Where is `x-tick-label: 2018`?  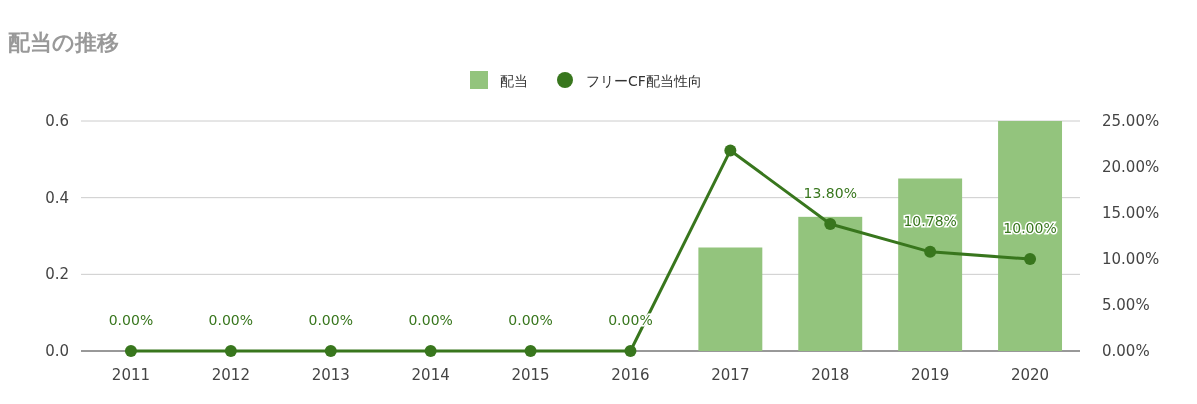
x-tick-label: 2018 is located at coordinates (830, 375).